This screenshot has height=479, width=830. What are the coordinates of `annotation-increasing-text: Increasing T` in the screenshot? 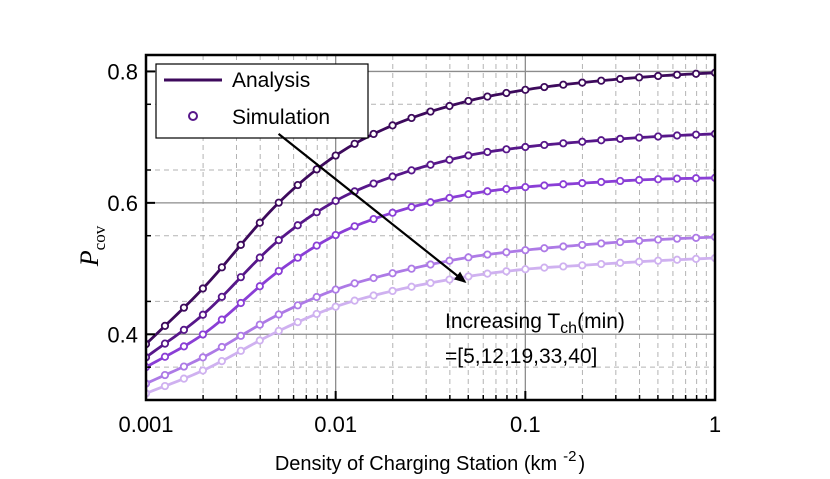 It's located at (502, 321).